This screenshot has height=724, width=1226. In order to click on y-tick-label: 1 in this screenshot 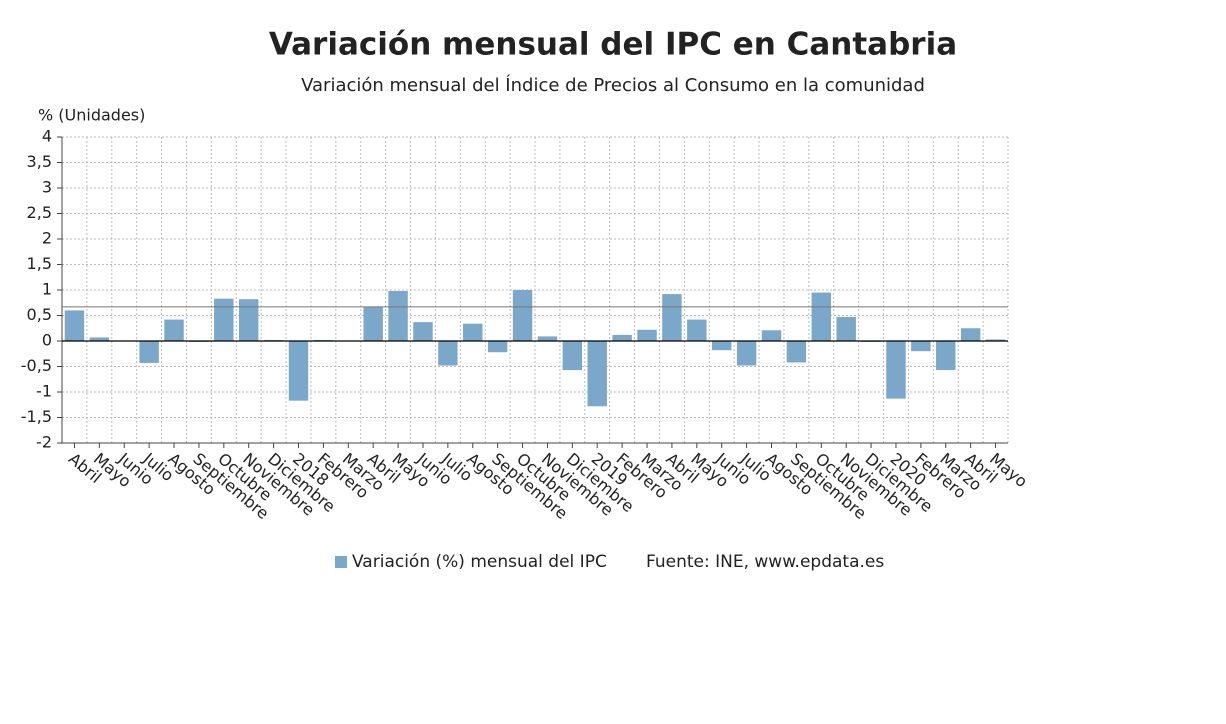, I will do `click(47, 289)`.